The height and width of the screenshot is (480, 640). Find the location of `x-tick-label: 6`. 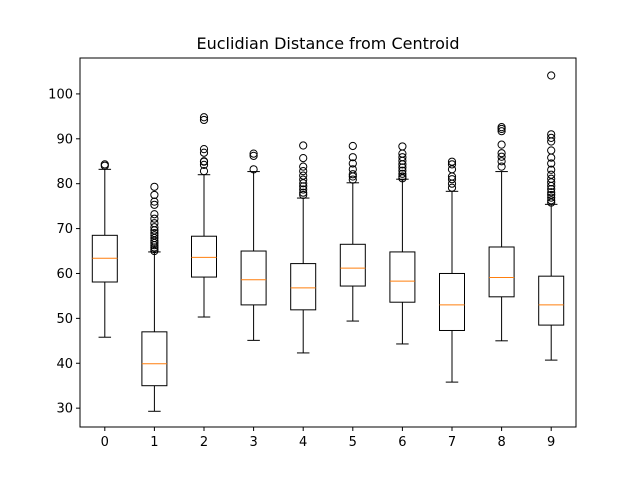

x-tick-label: 6 is located at coordinates (402, 442).